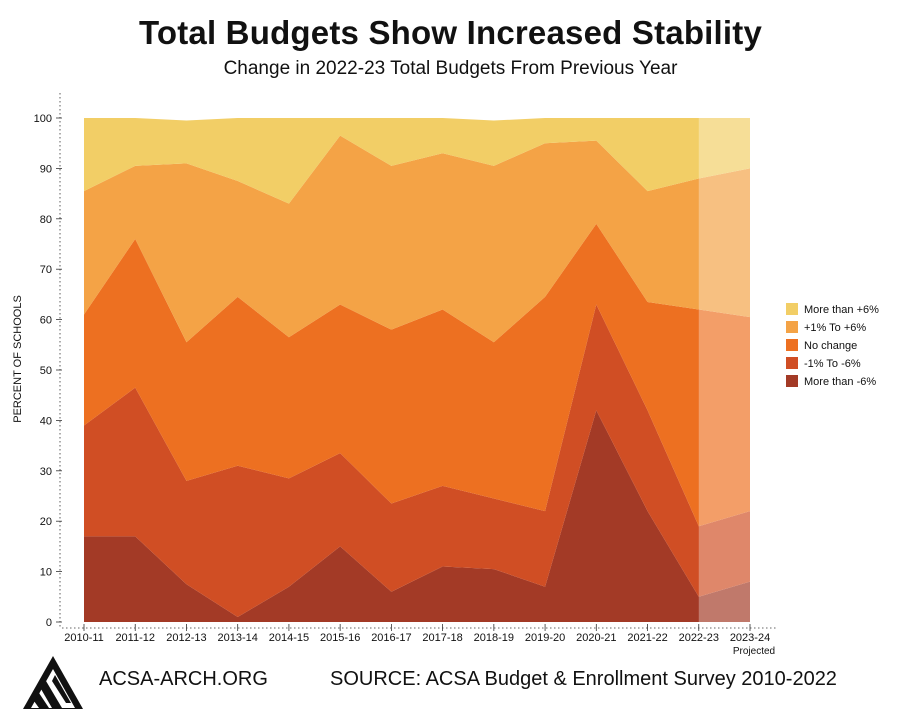 This screenshot has height=720, width=901. What do you see at coordinates (43, 119) in the screenshot?
I see `y-tick-label: 100` at bounding box center [43, 119].